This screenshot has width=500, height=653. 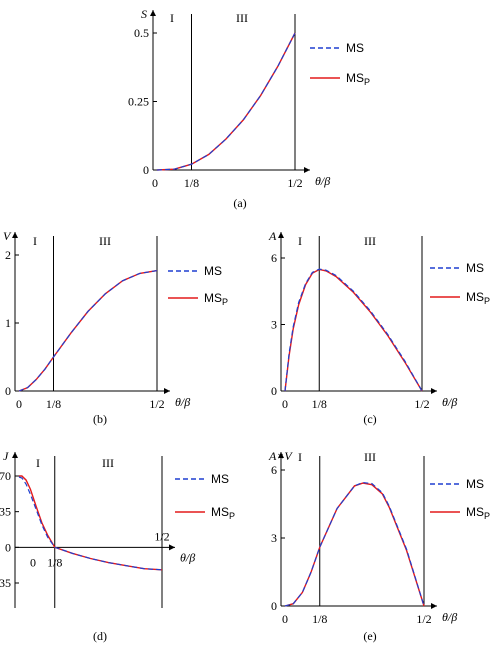 I want to click on y-tick-label: 0.25, so click(x=138, y=102).